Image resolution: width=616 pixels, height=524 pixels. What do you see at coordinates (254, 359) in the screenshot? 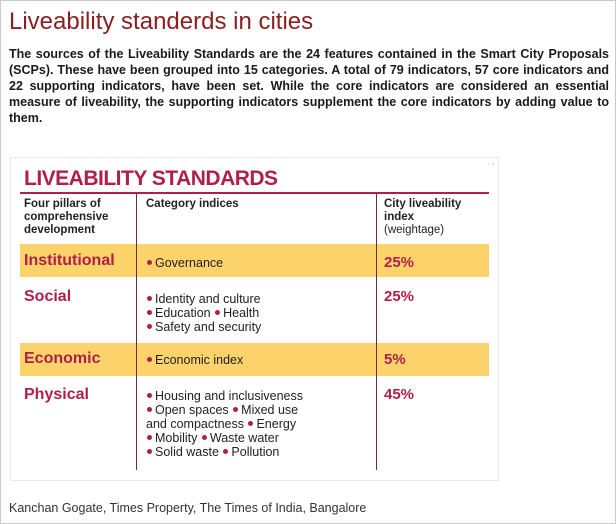
I see `band-economic` at bounding box center [254, 359].